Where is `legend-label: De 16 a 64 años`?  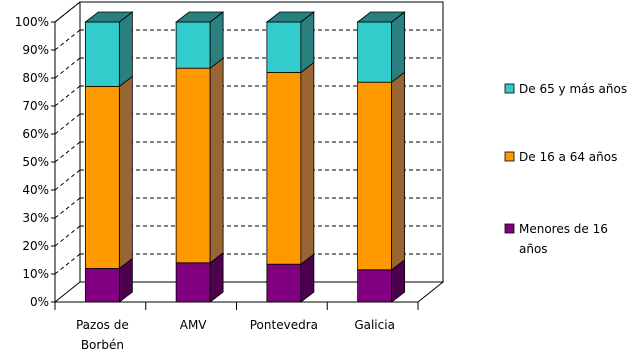 legend-label: De 16 a 64 años is located at coordinates (568, 157).